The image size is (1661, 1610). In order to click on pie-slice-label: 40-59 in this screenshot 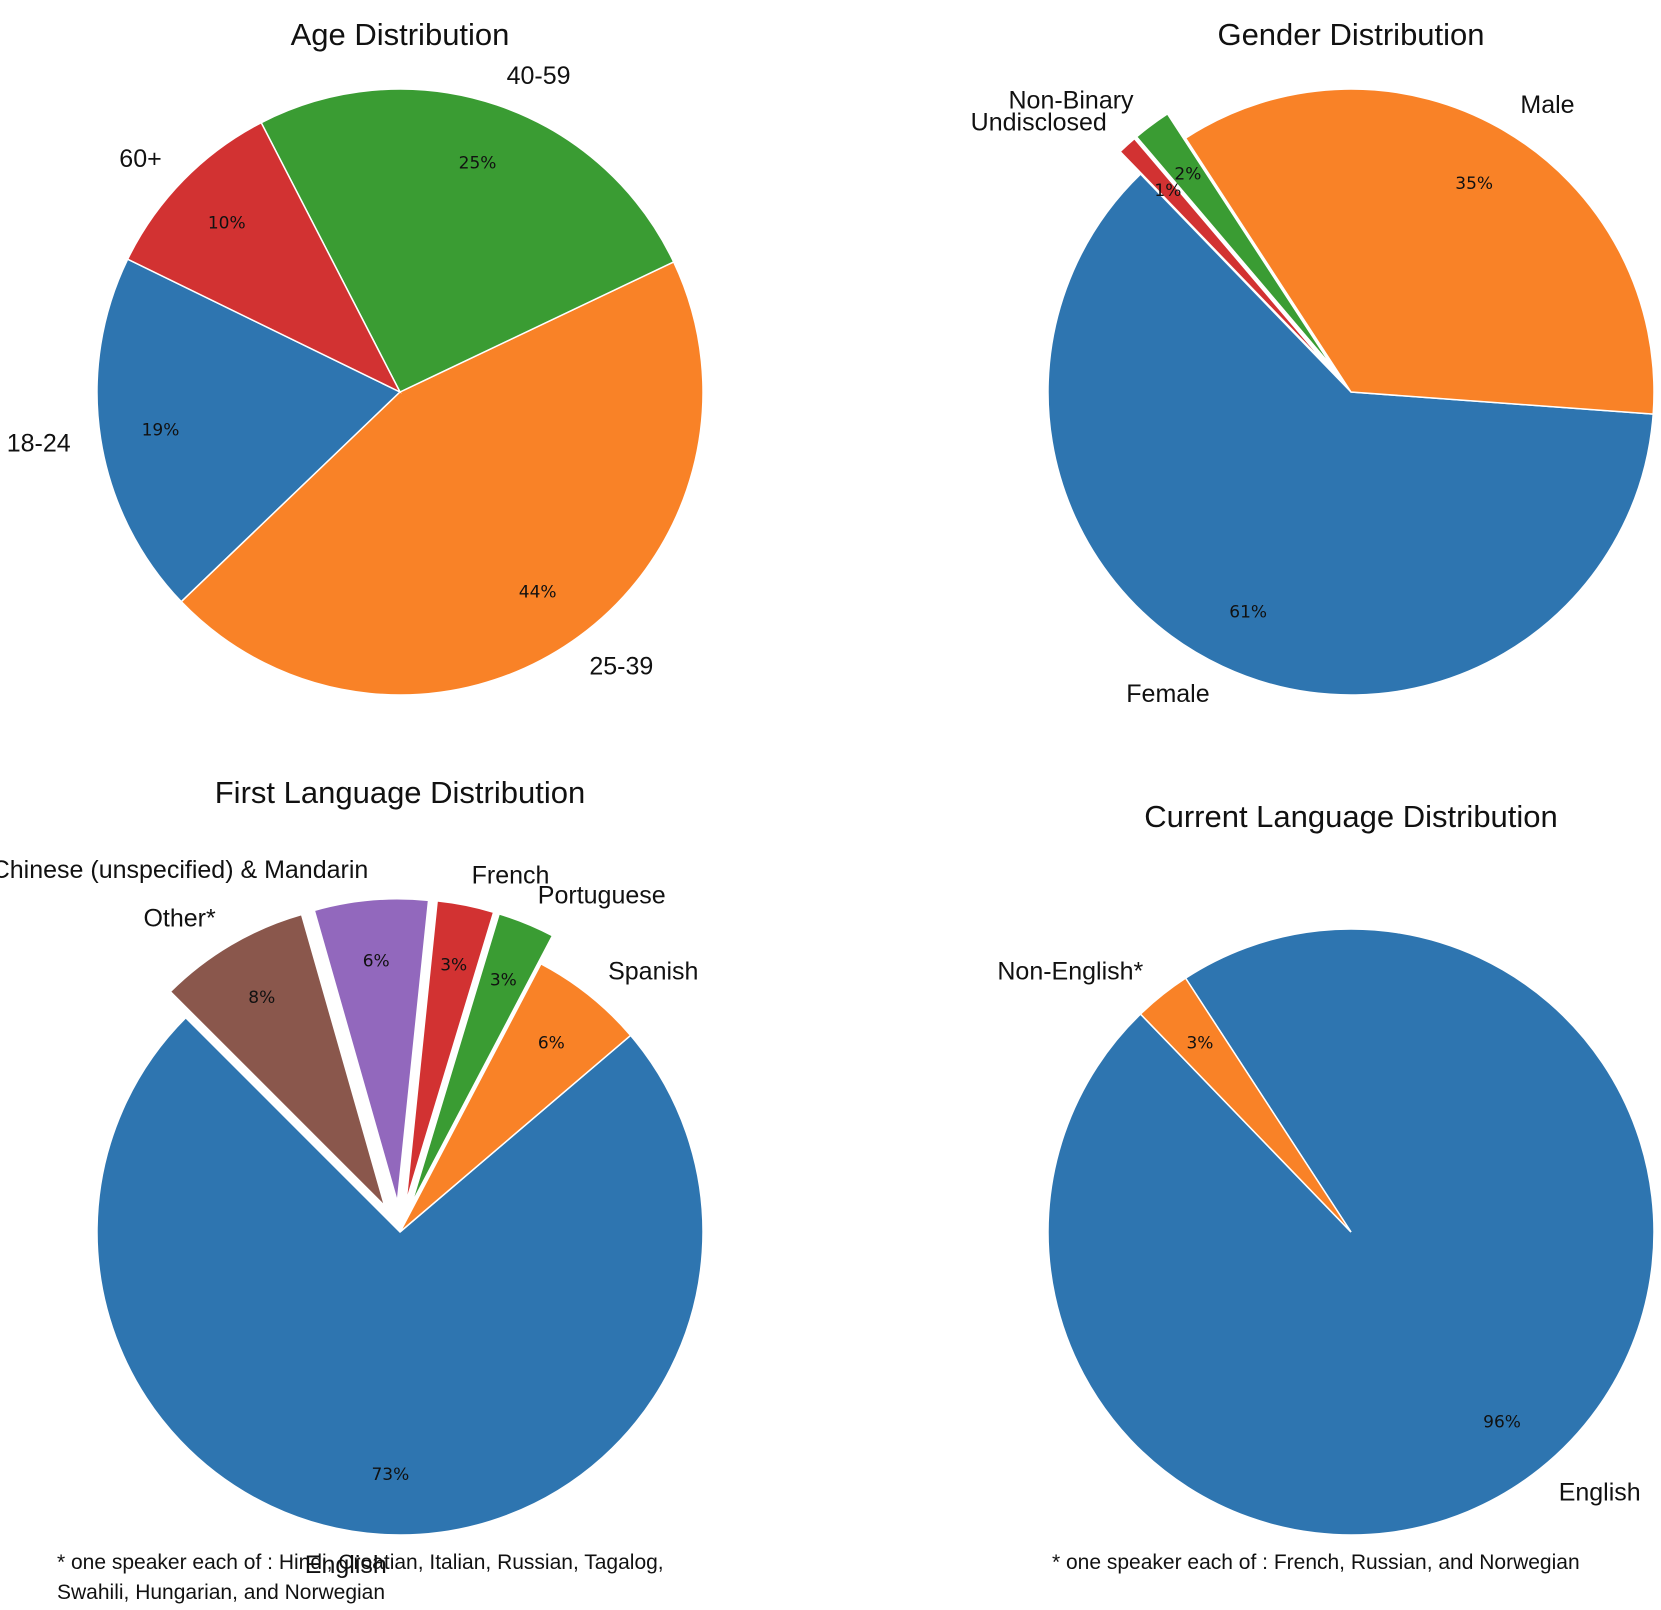, I will do `click(539, 76)`.